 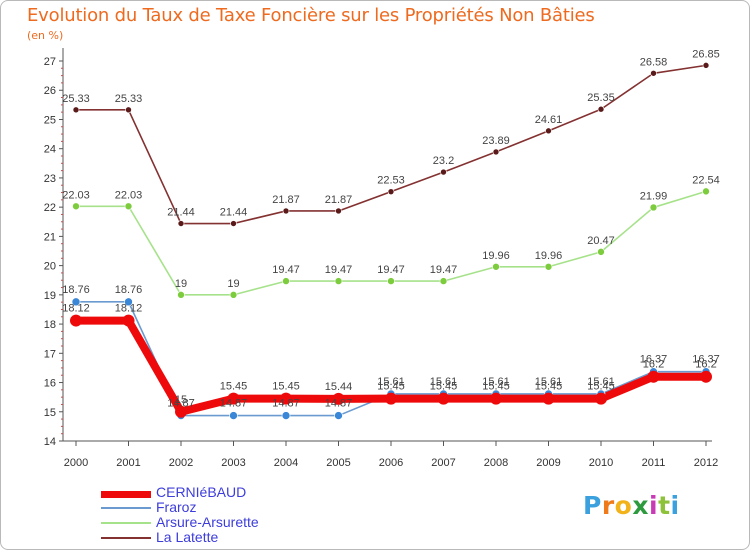 I want to click on logo-letter: r, so click(x=608, y=505).